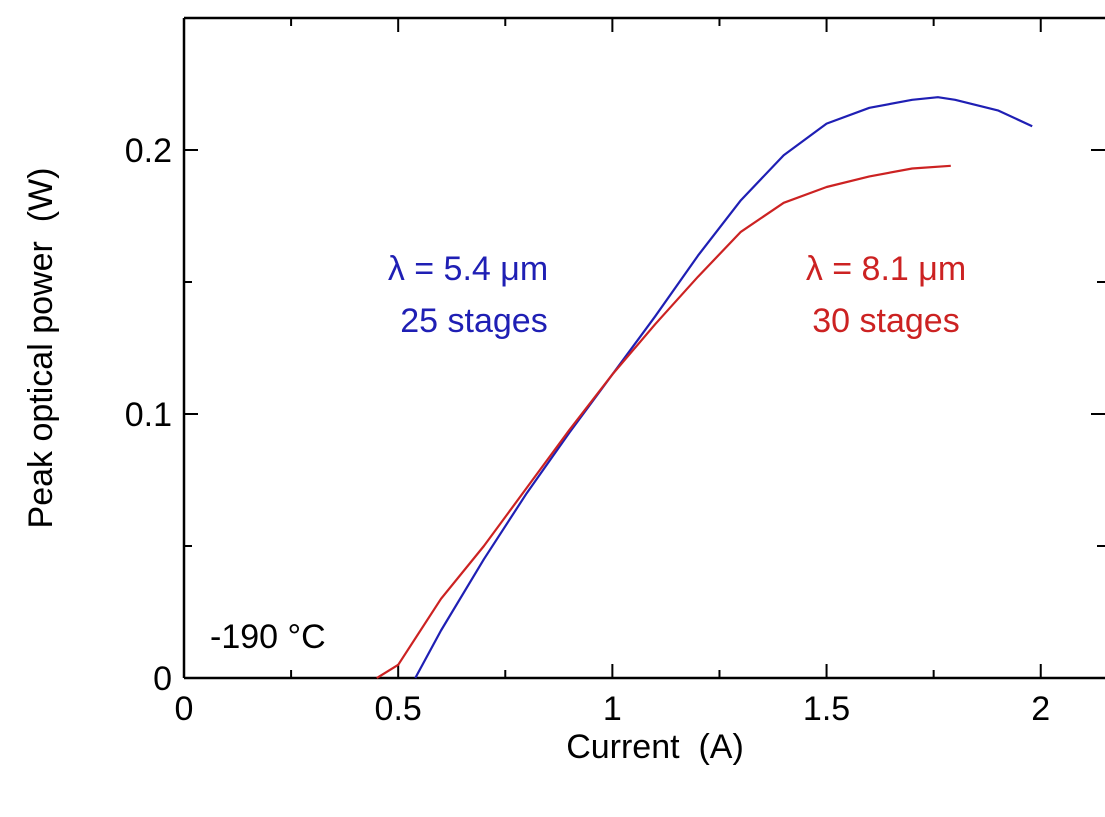  What do you see at coordinates (468, 269) in the screenshot?
I see `annotation-blue-wavelength: λ = 5.4 μm` at bounding box center [468, 269].